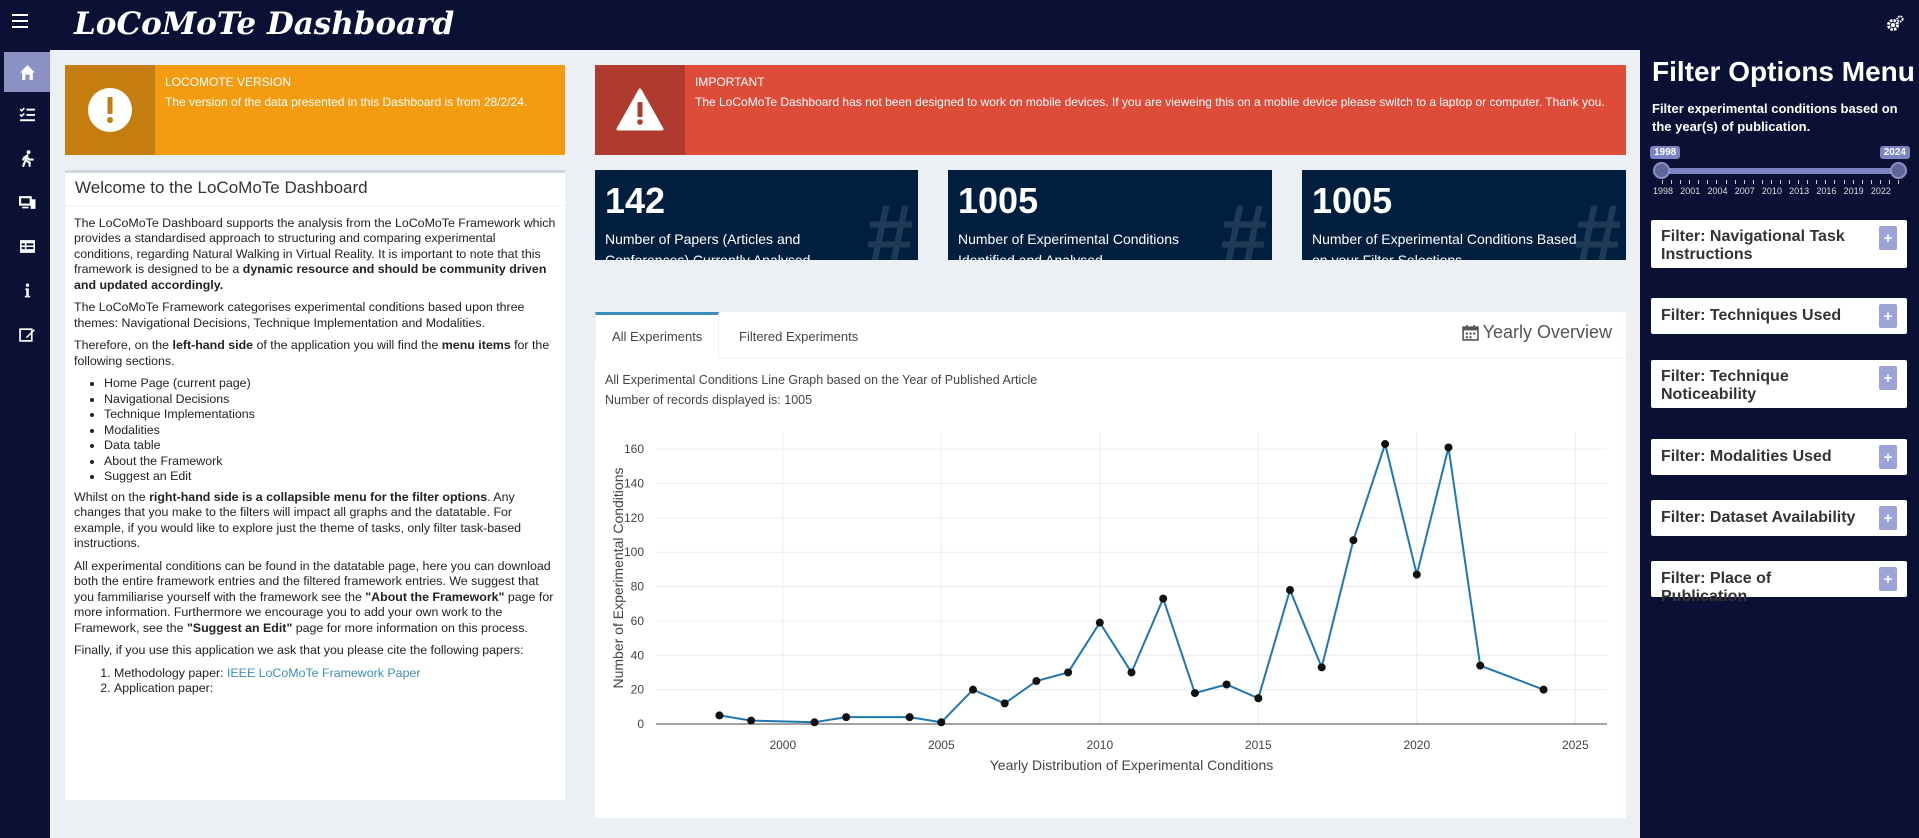 This screenshot has height=838, width=1919. Describe the element at coordinates (323, 672) in the screenshot. I see `ieee-paper-link: IEEE LoCoMoTe Framework Paper` at that location.